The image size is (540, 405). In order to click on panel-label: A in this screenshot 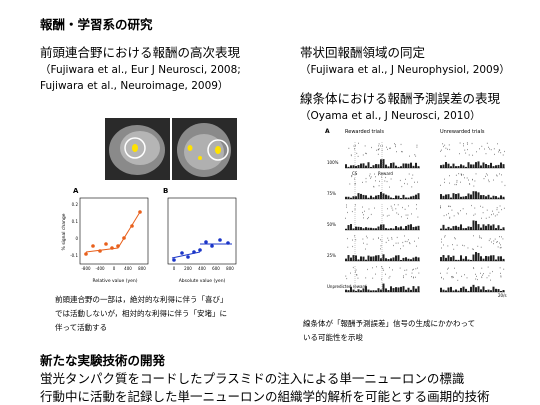, I will do `click(76, 191)`.